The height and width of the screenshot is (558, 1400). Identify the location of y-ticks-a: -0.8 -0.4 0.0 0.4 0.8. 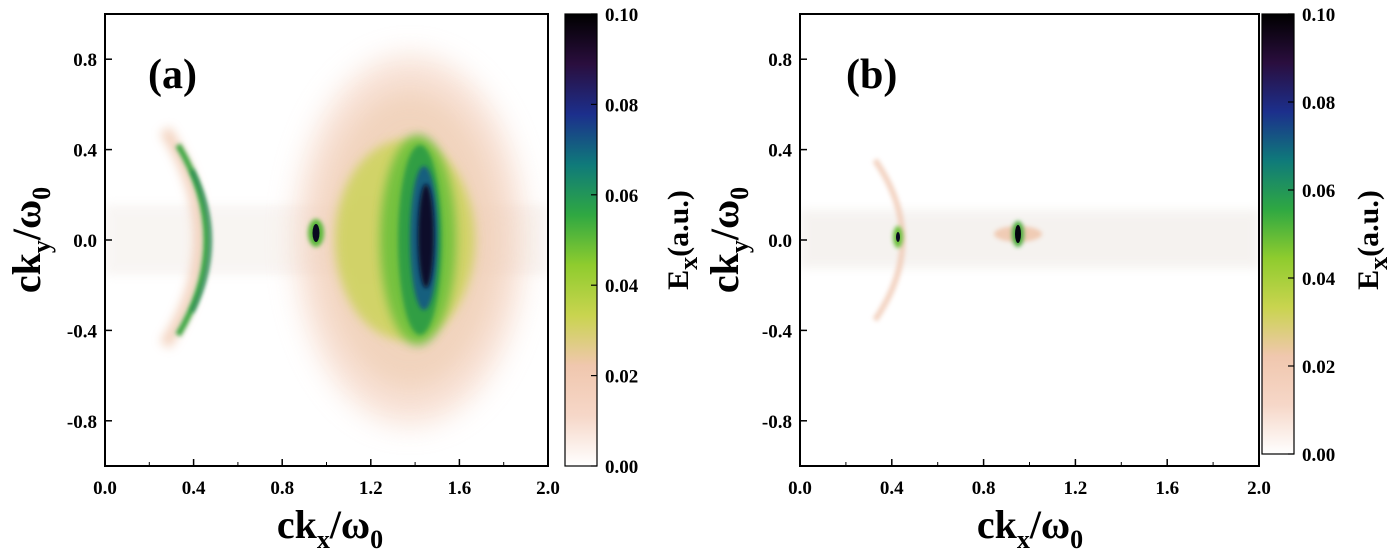
(89, 241).